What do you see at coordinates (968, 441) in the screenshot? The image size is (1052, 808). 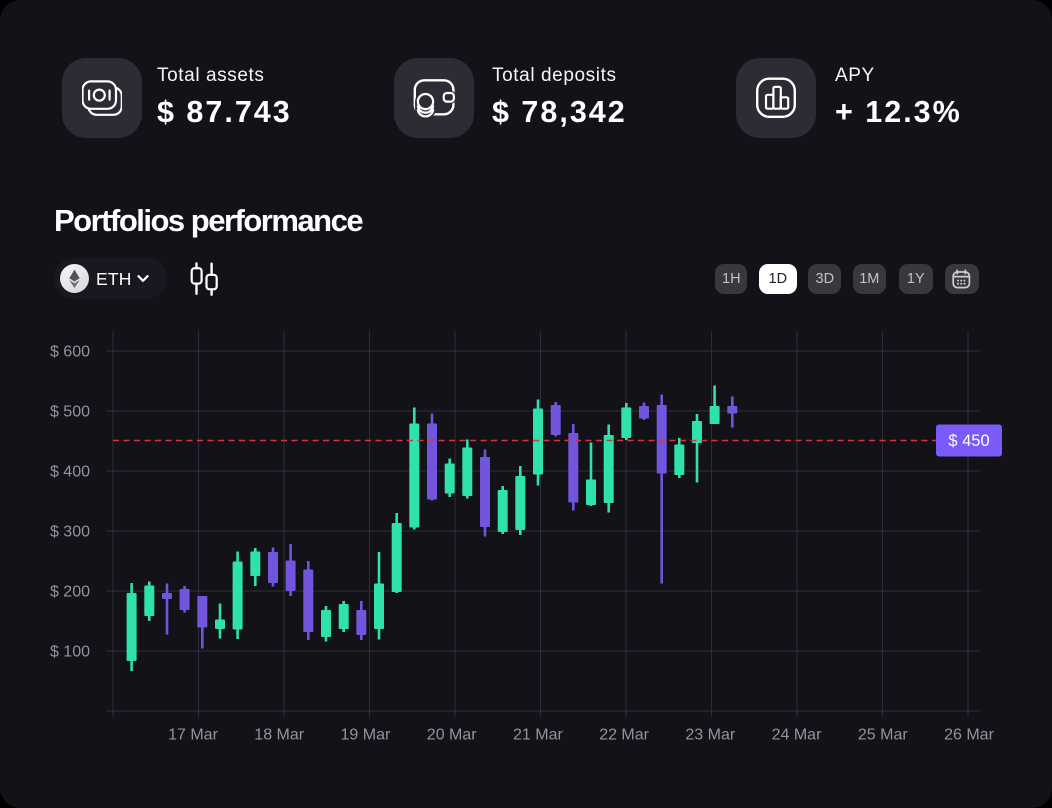 I see `svg-text: $ 450` at bounding box center [968, 441].